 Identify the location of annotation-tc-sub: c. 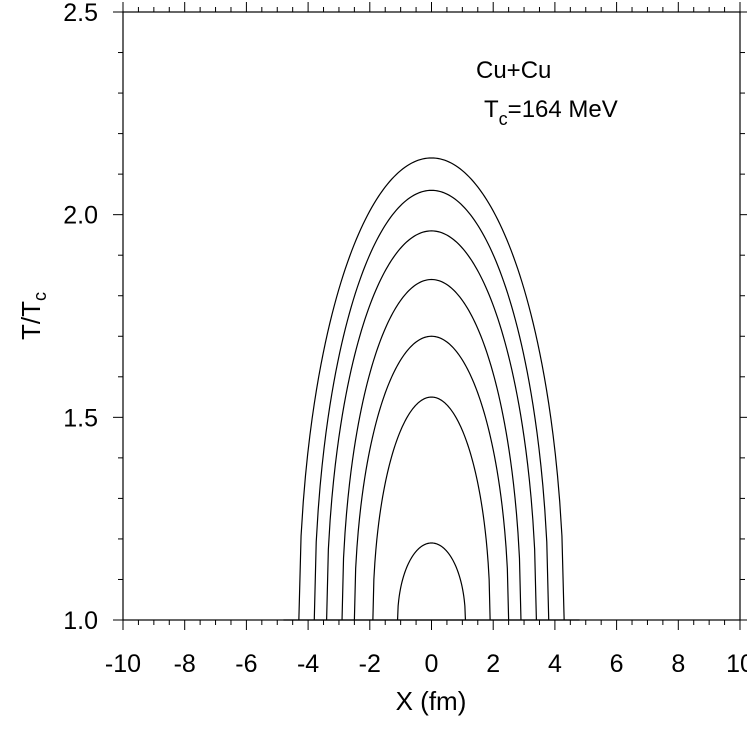
(503, 119).